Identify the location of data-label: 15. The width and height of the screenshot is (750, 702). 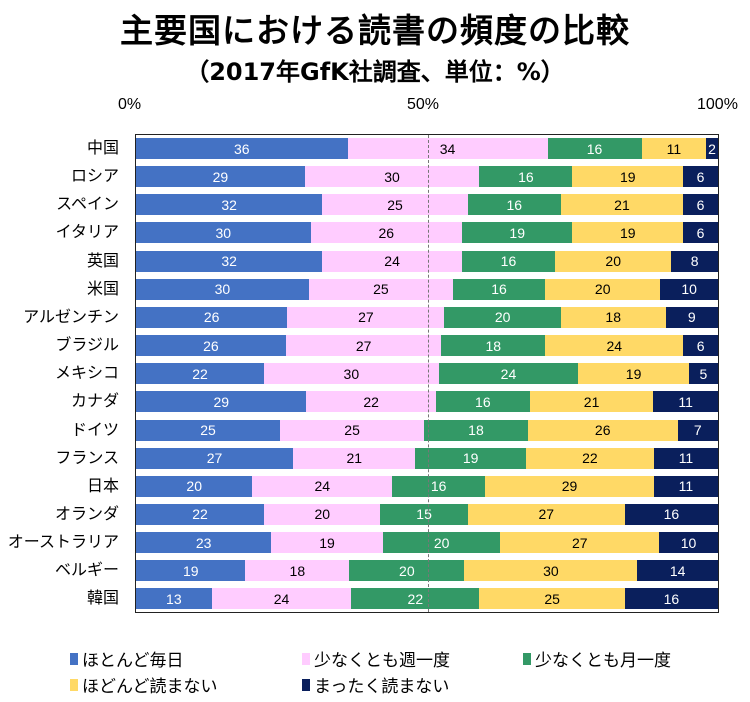
(424, 514).